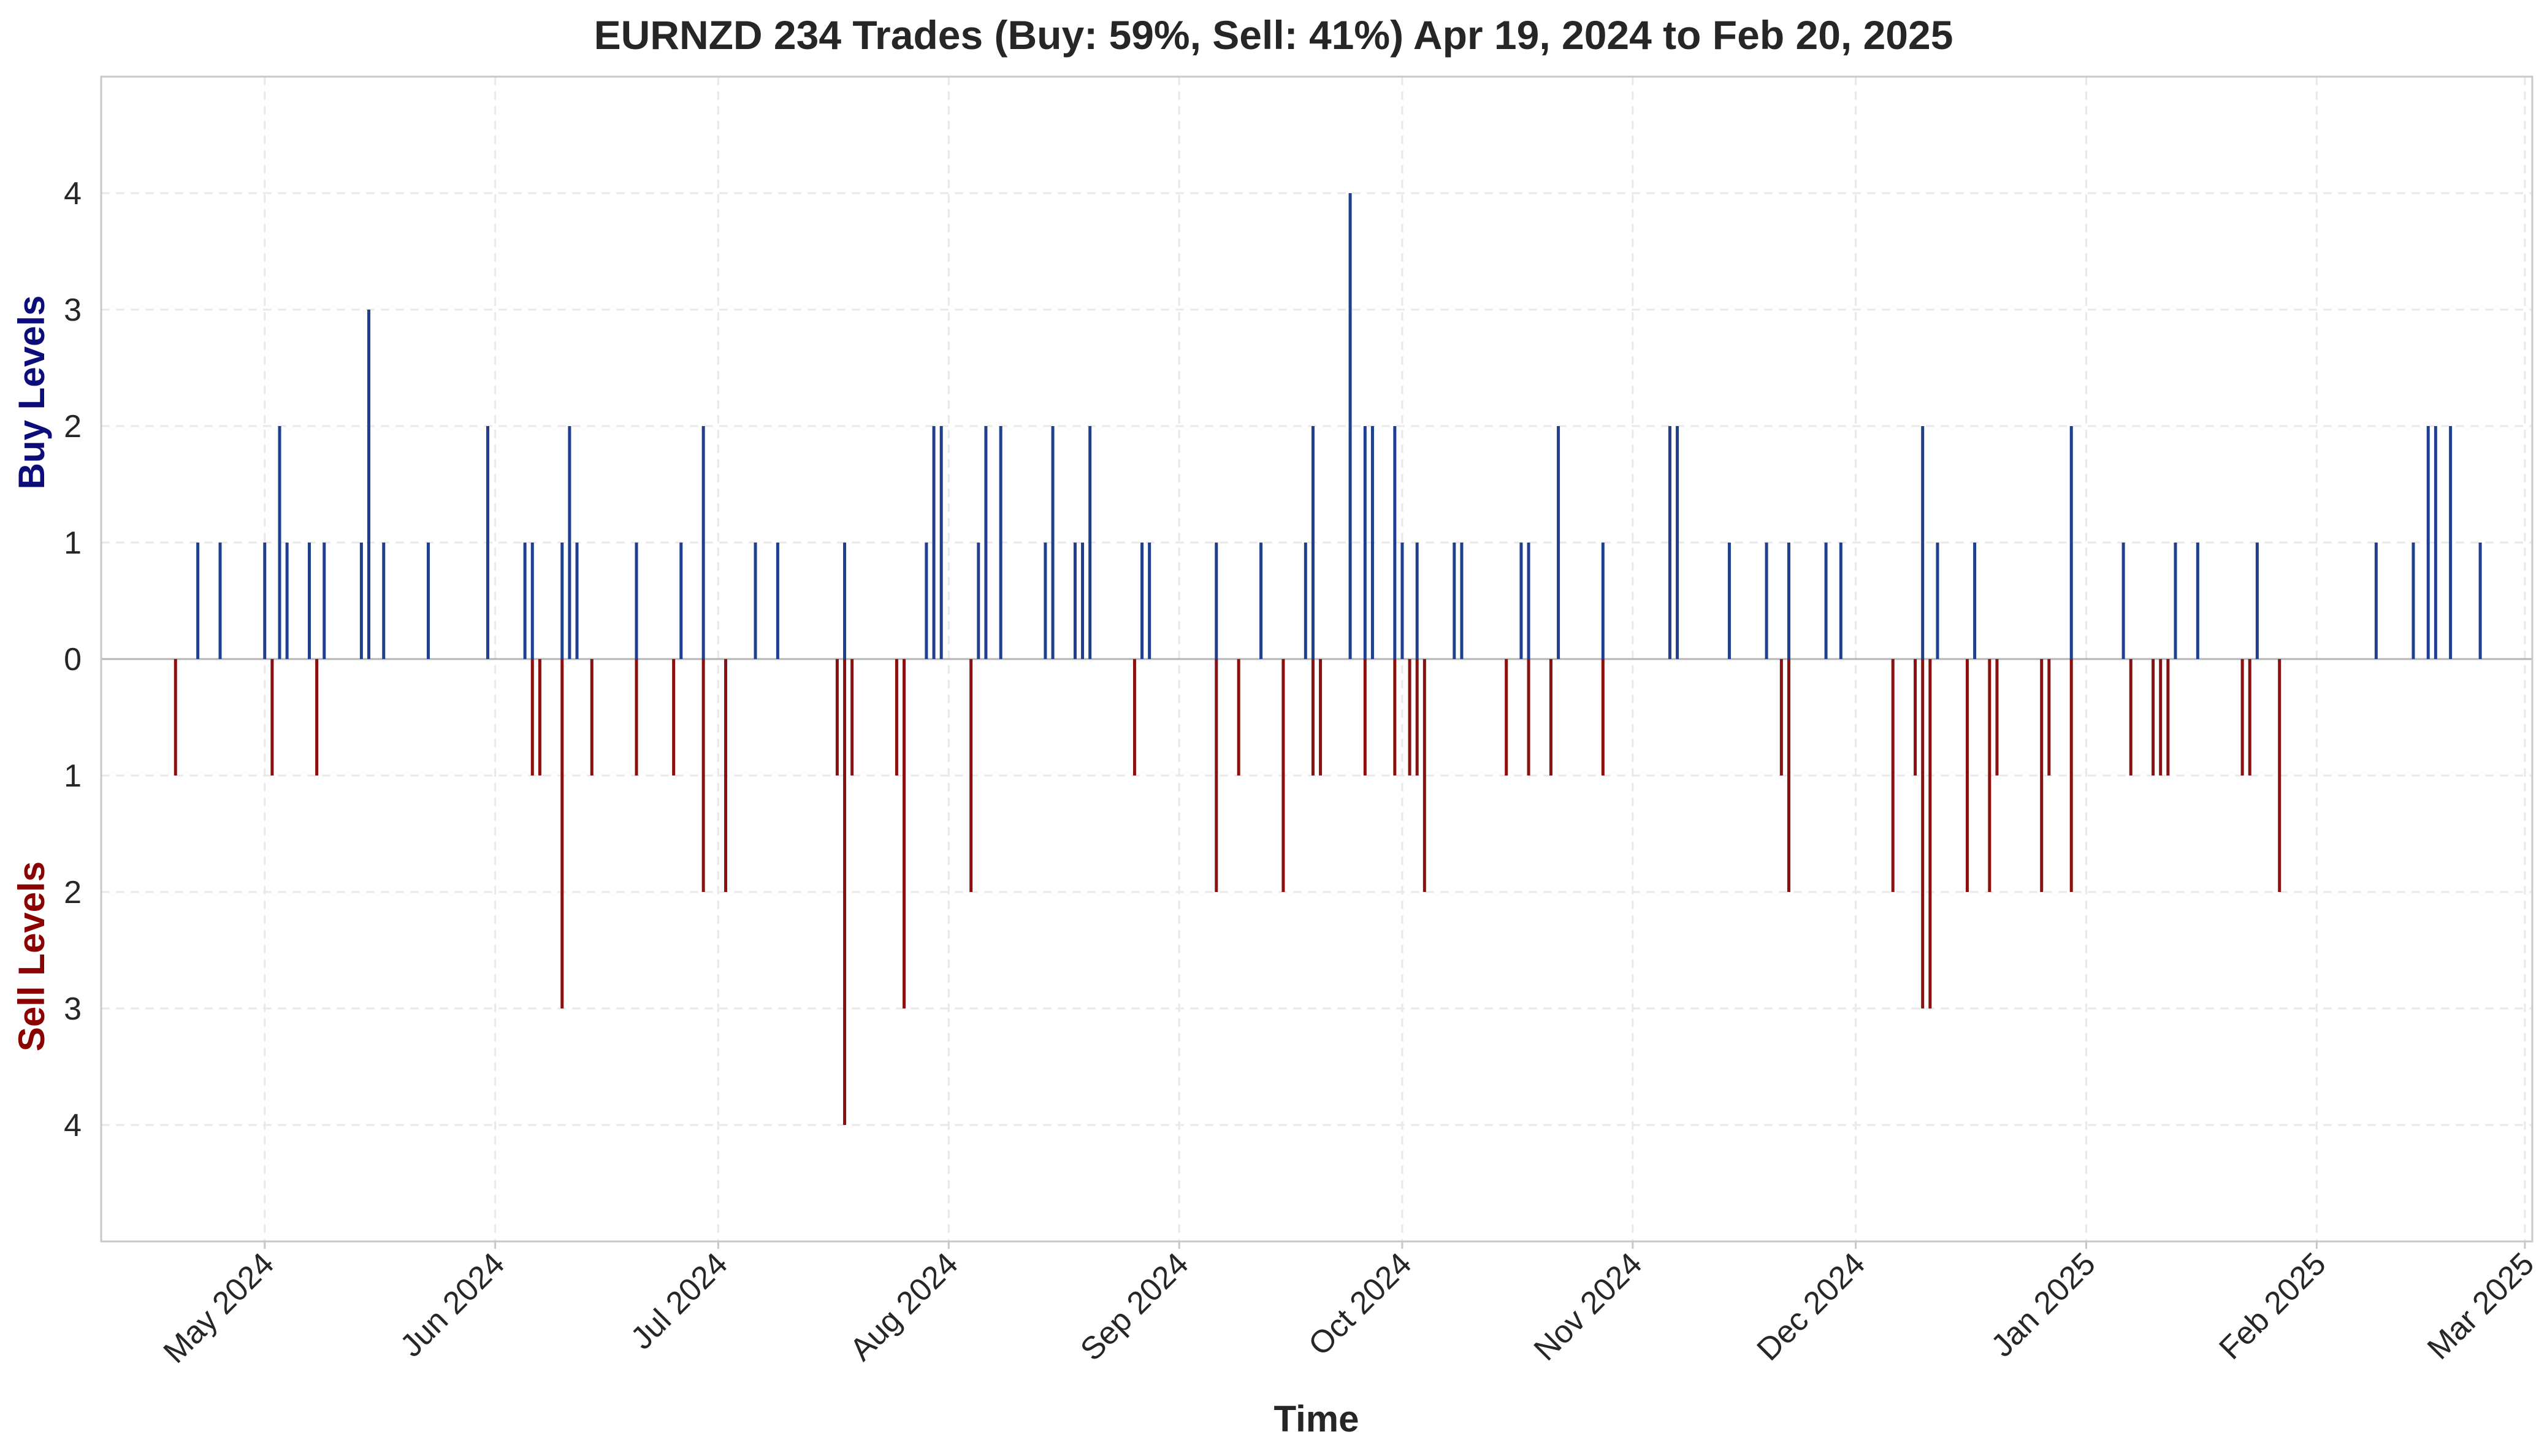 This screenshot has width=2547, height=1456. What do you see at coordinates (31, 392) in the screenshot?
I see `buy-levels-axis-title: Buy Levels` at bounding box center [31, 392].